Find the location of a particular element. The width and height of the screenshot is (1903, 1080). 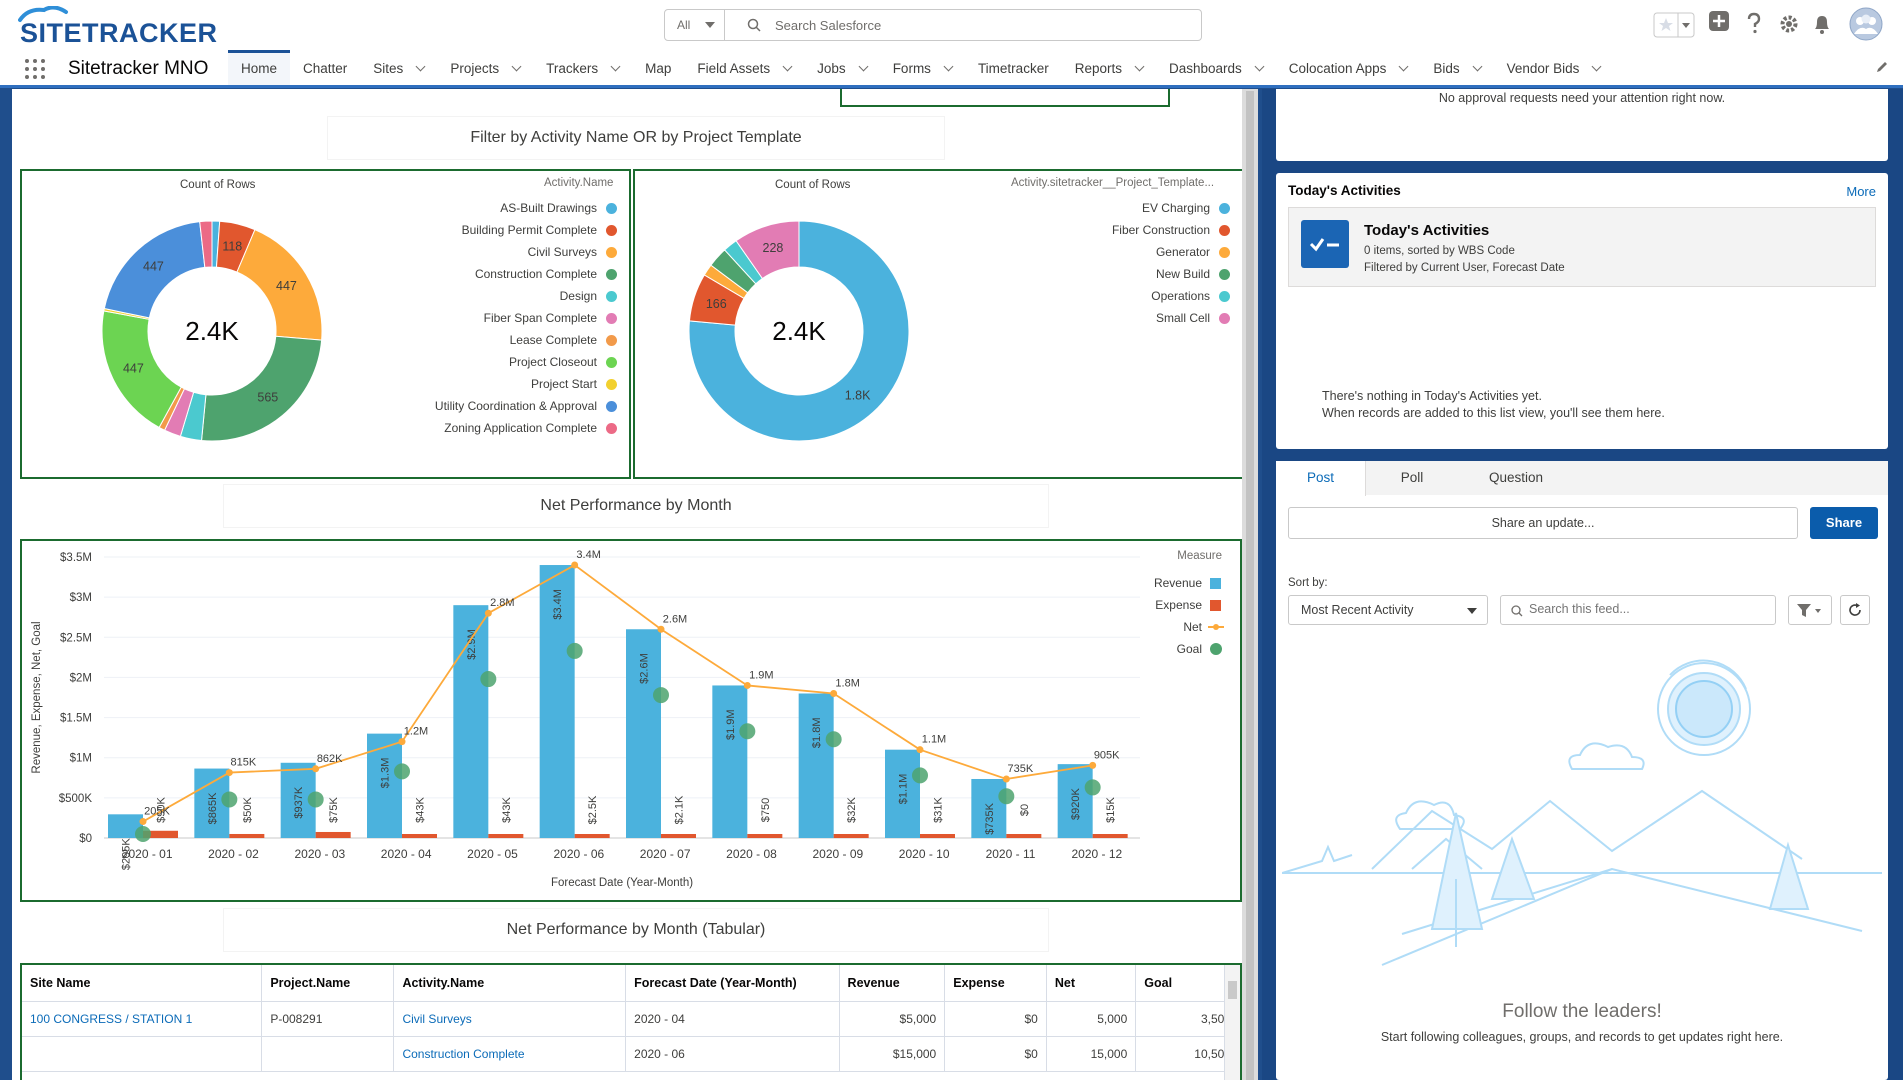

favorites-icon is located at coordinates (1674, 25).